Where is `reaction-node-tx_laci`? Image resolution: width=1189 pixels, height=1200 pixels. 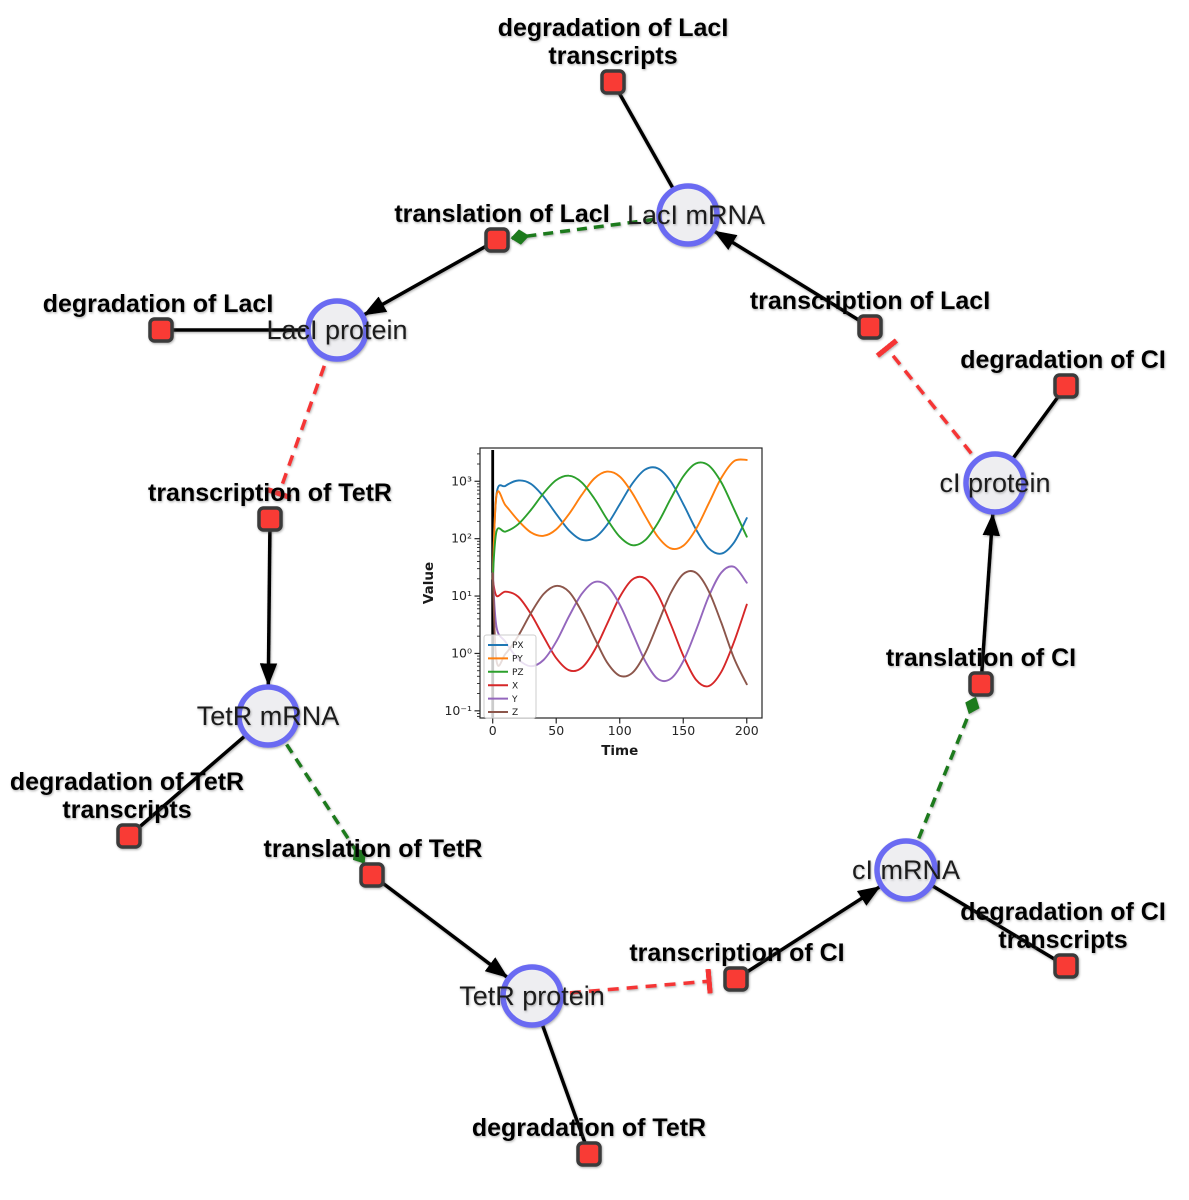 reaction-node-tx_laci is located at coordinates (870, 327).